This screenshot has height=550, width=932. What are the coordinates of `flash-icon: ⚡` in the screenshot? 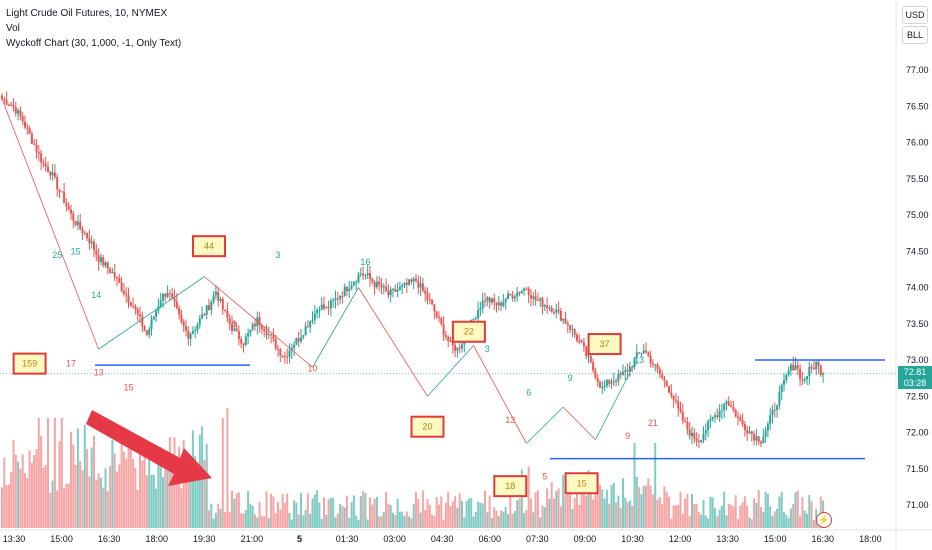 It's located at (824, 520).